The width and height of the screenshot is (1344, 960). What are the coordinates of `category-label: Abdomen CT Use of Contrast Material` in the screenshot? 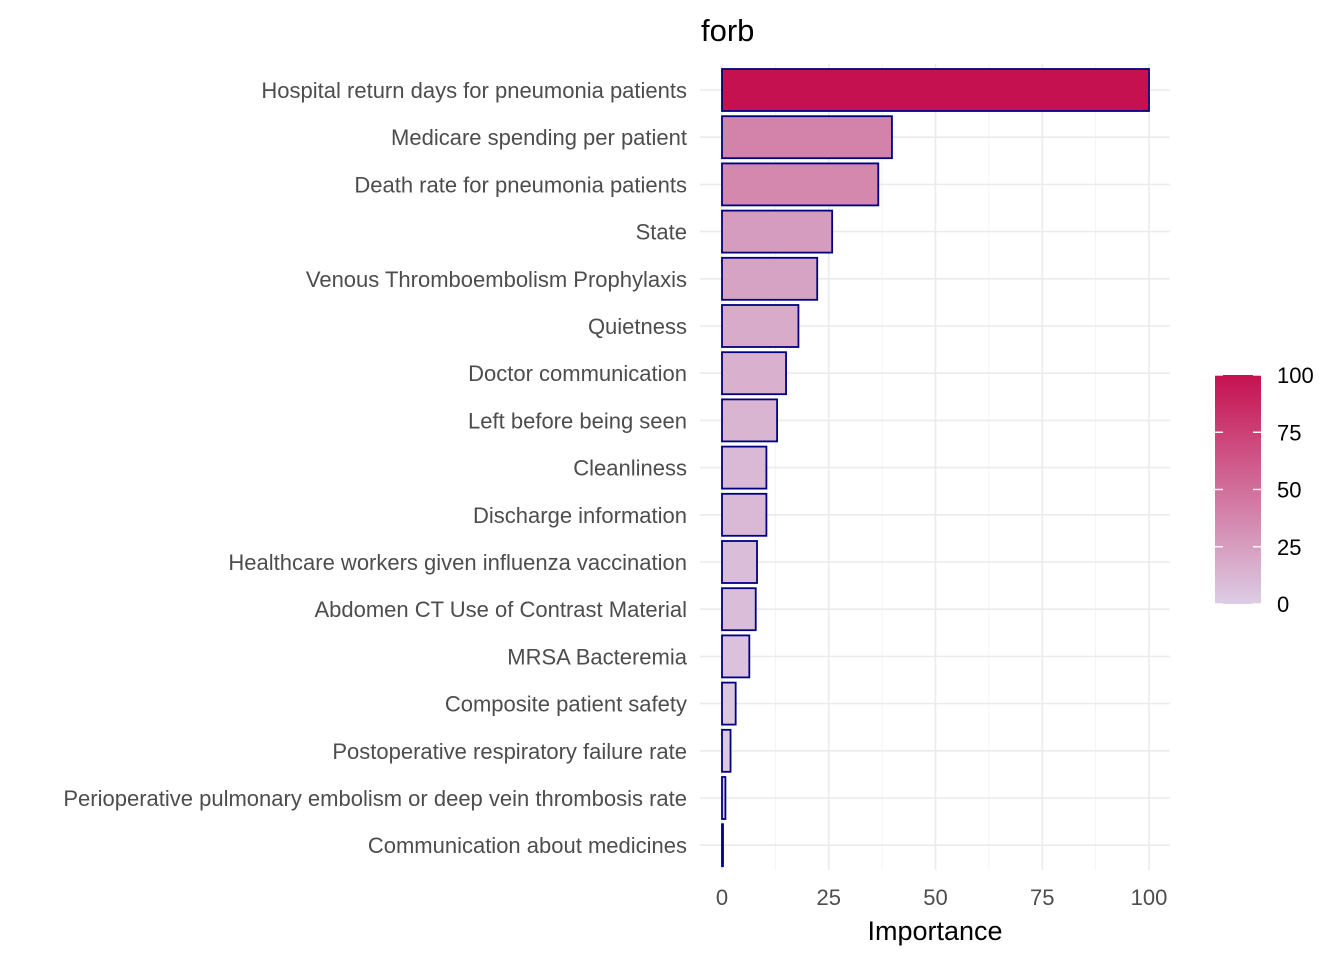 It's located at (500, 609).